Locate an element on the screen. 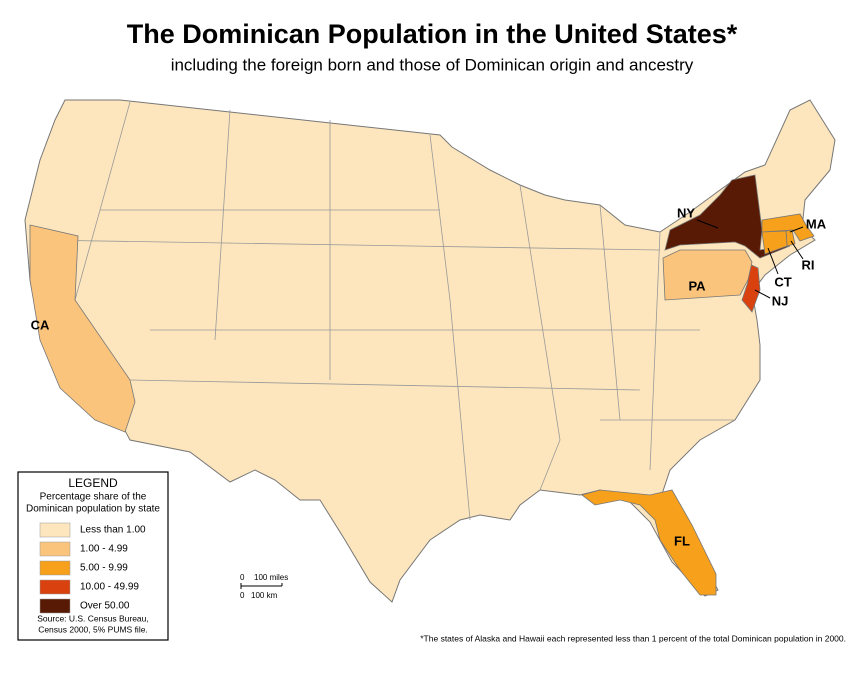 This screenshot has height=673, width=864. state-label: MA is located at coordinates (816, 223).